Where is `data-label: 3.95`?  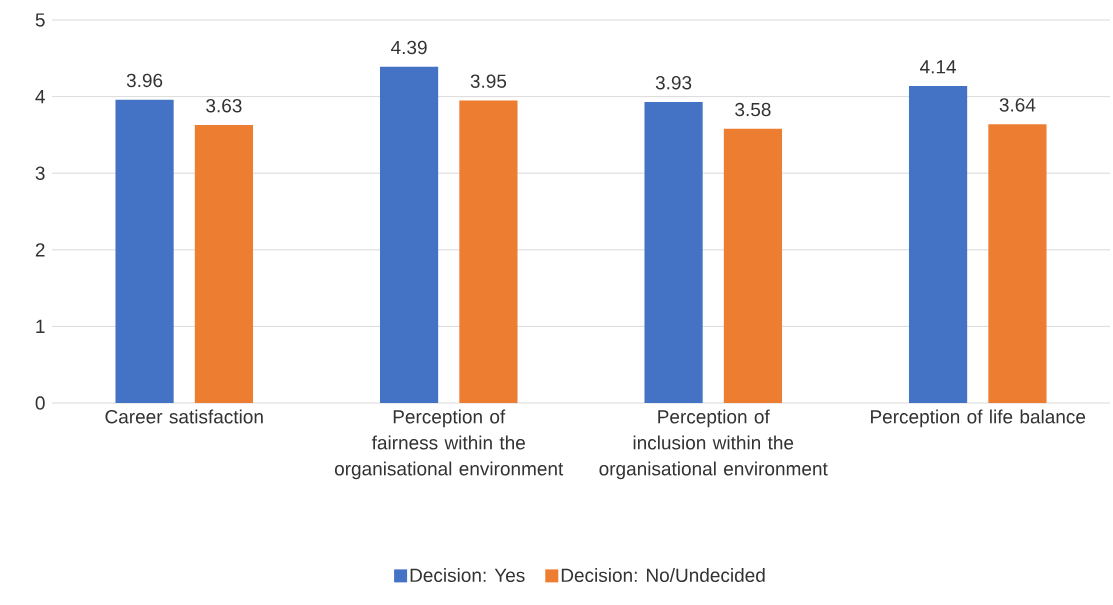 data-label: 3.95 is located at coordinates (488, 81).